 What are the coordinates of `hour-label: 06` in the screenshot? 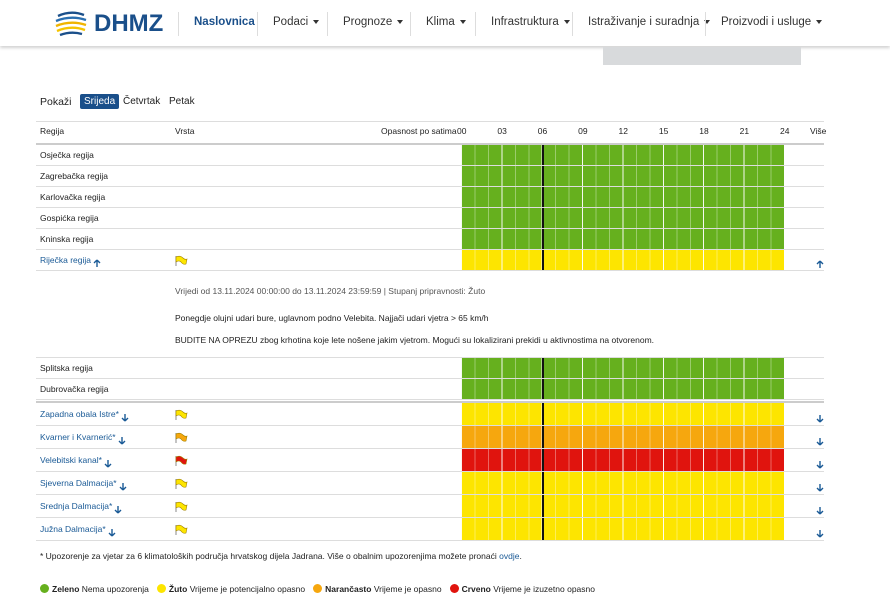 It's located at (542, 131).